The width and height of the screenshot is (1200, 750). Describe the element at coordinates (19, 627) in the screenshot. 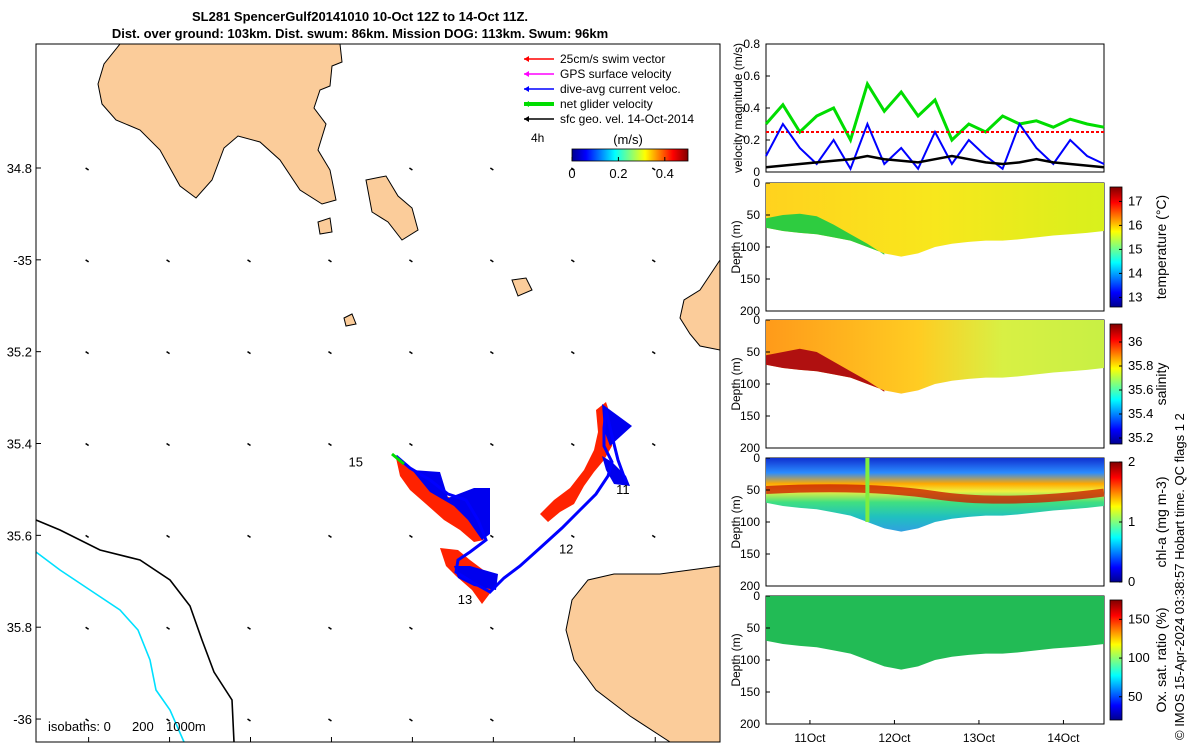

I see `map-y-tick-label: 35.8` at that location.